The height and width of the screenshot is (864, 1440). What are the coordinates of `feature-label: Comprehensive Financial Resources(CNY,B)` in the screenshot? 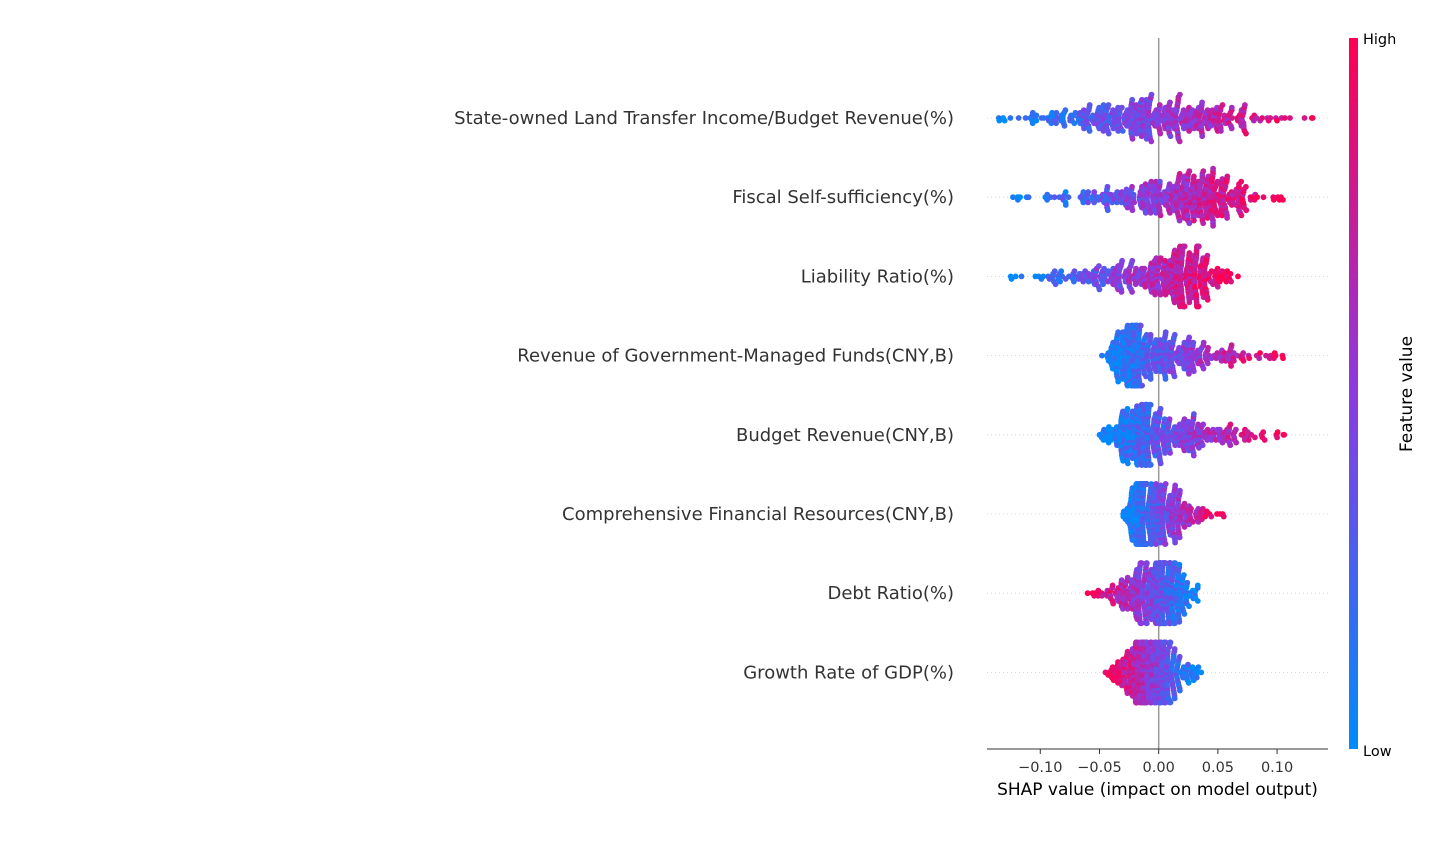 It's located at (758, 514).